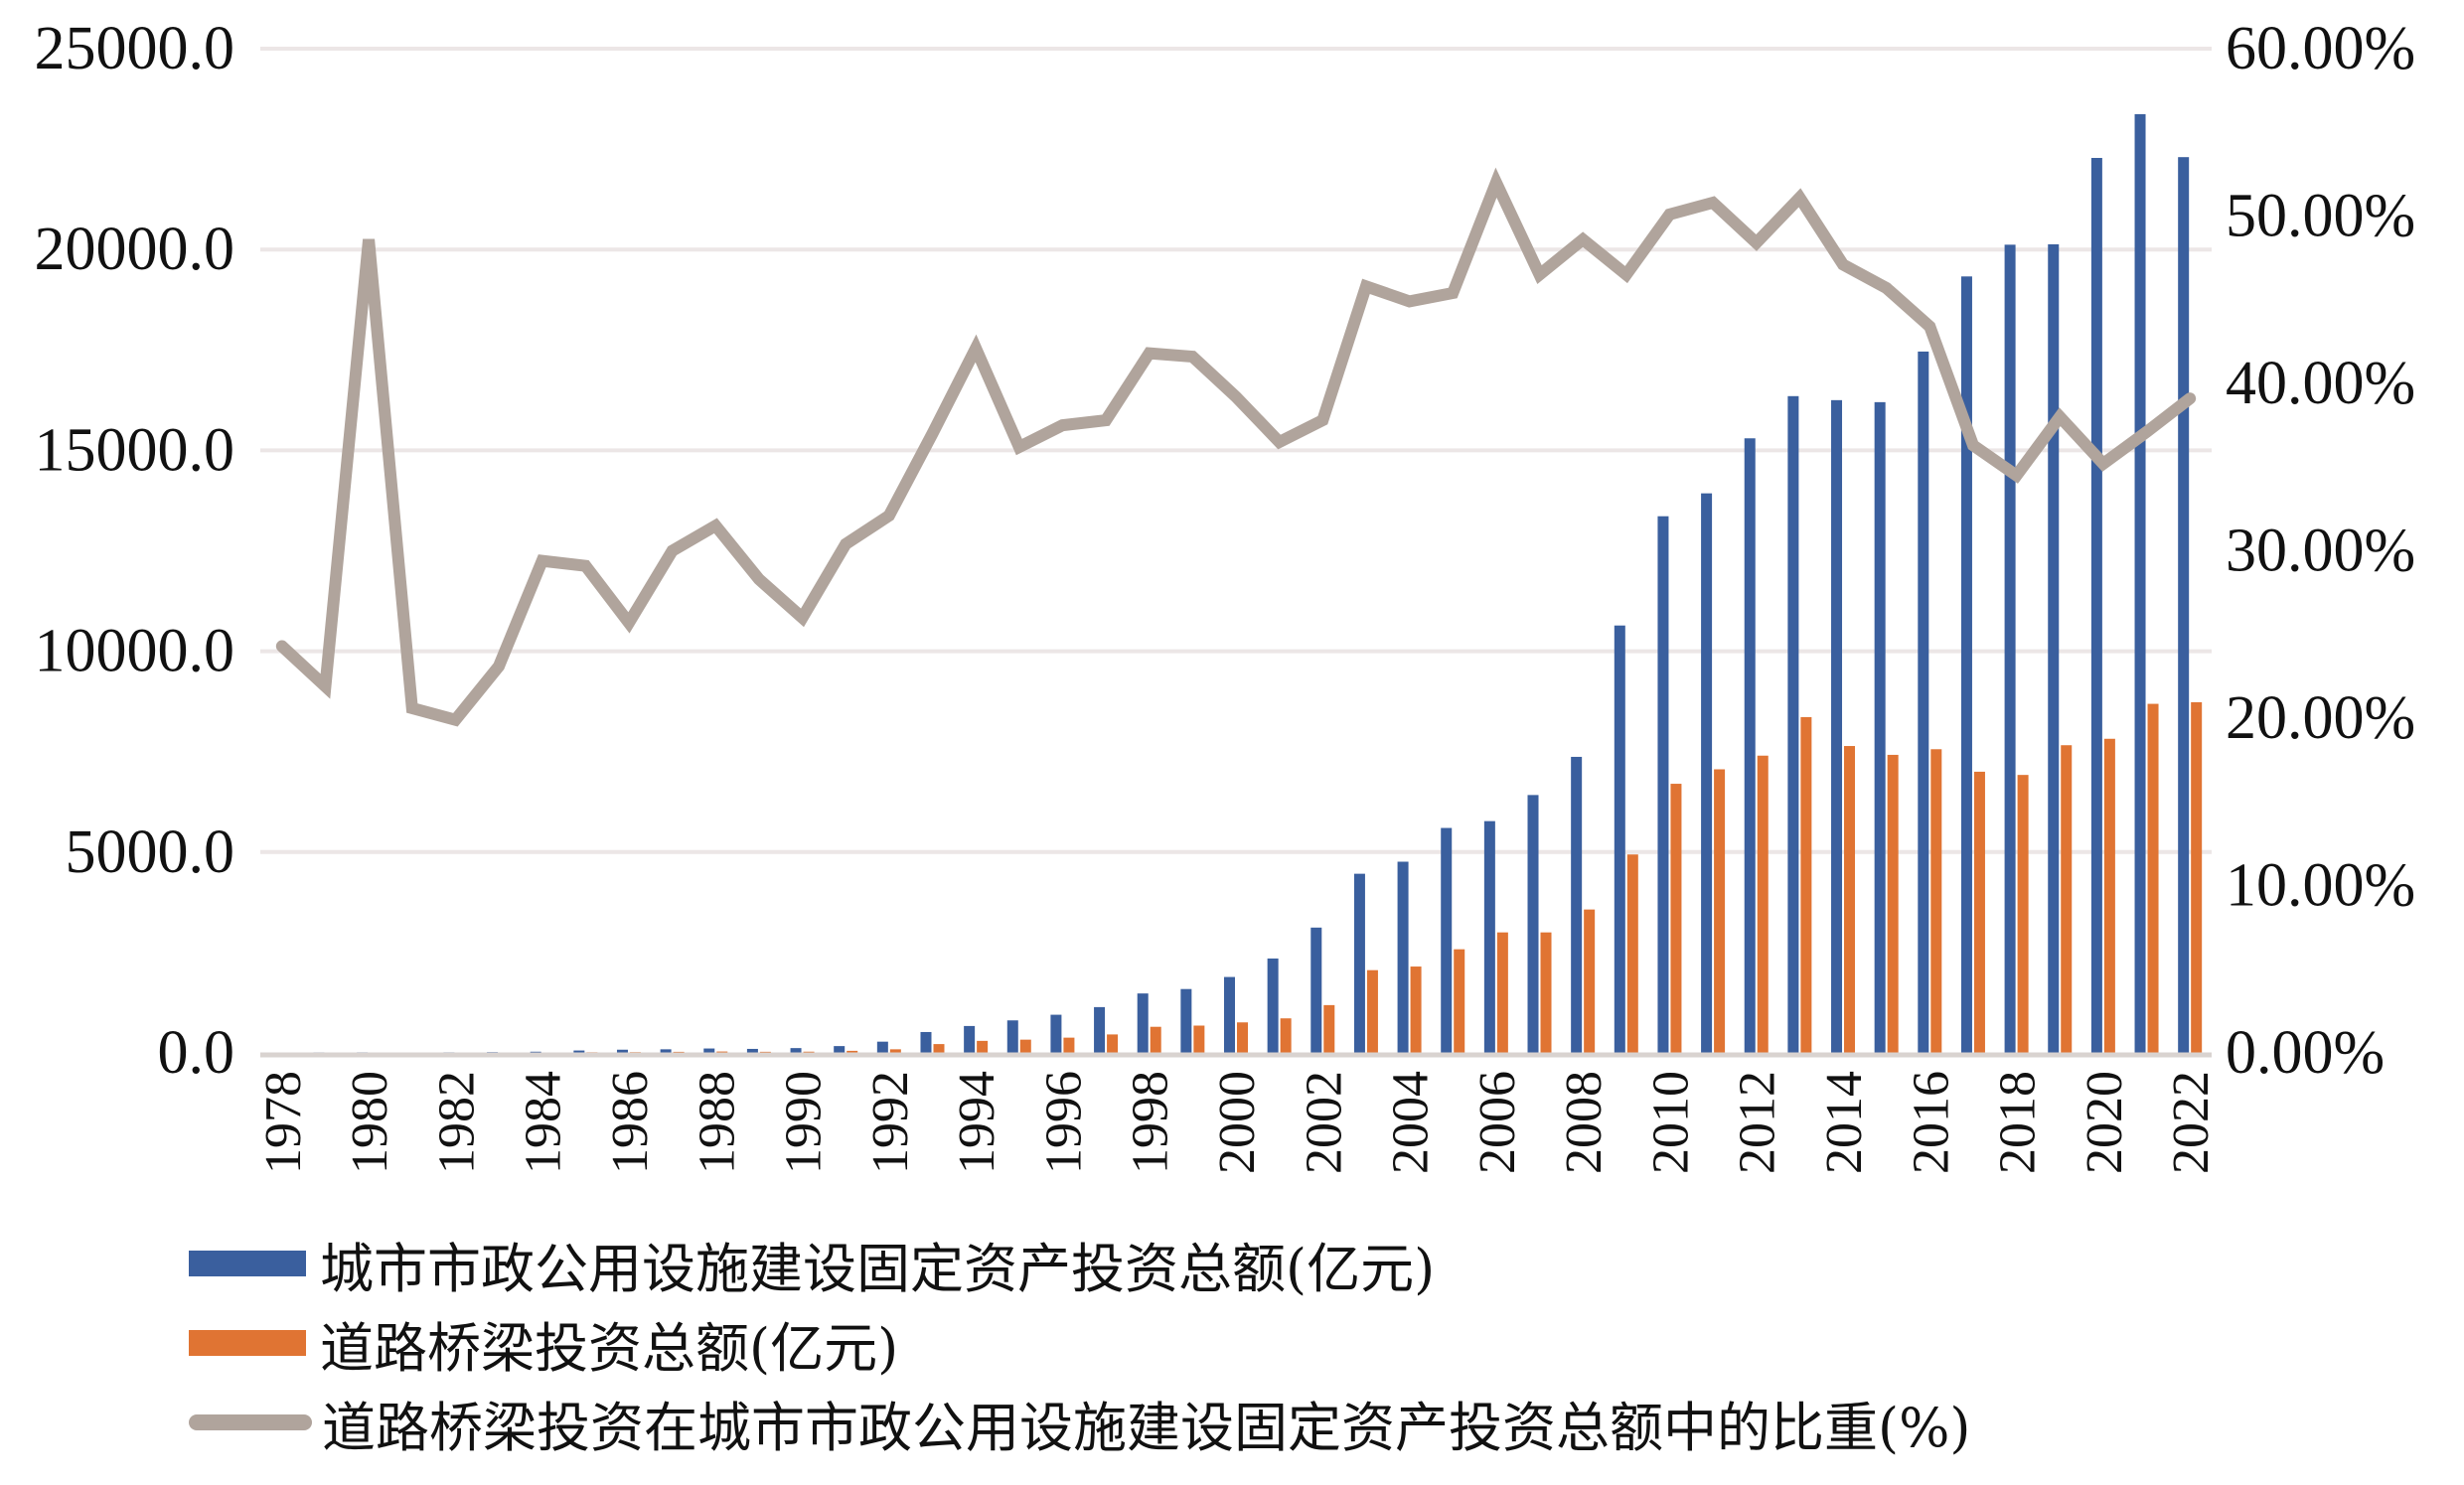 The height and width of the screenshot is (1485, 2464). What do you see at coordinates (890, 1122) in the screenshot?
I see `x-tick-label: 1992` at bounding box center [890, 1122].